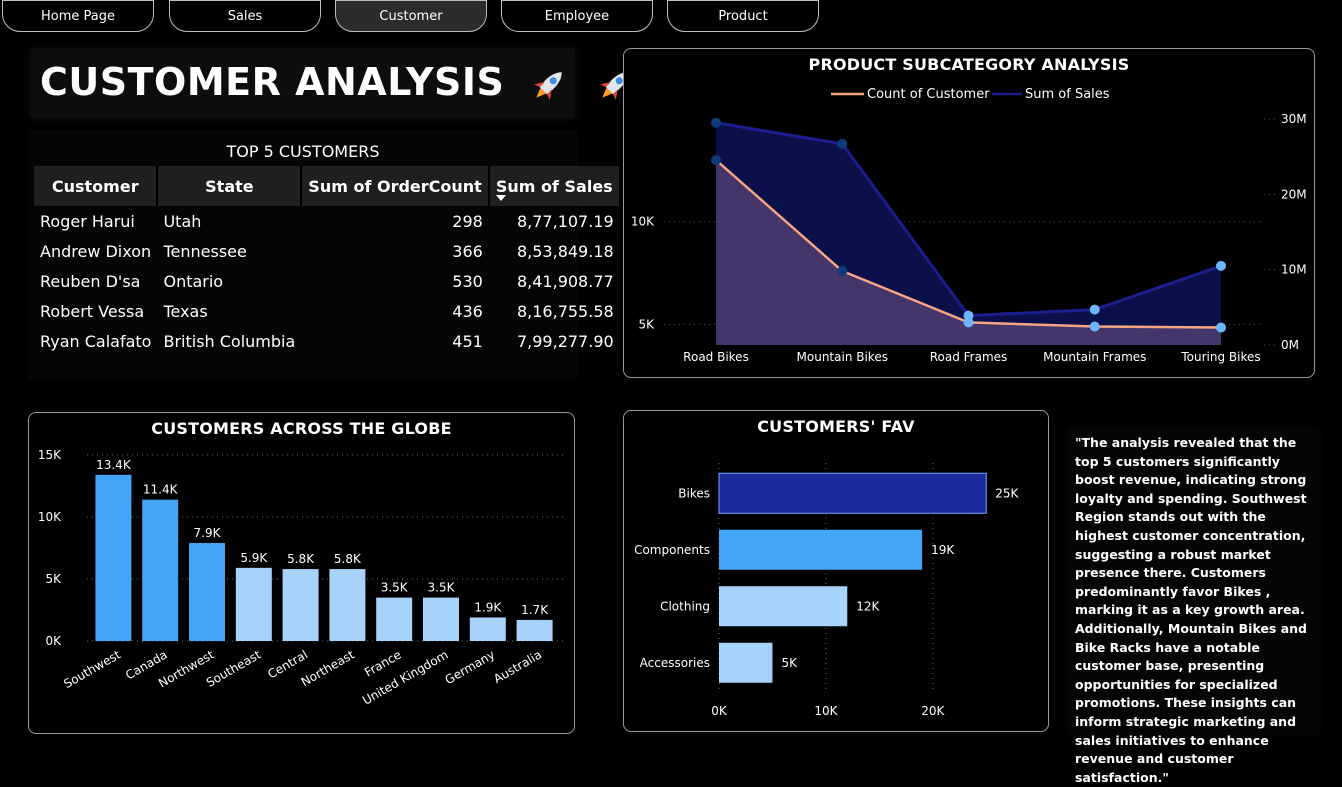  I want to click on cell-customer: Roger Harui, so click(87, 221).